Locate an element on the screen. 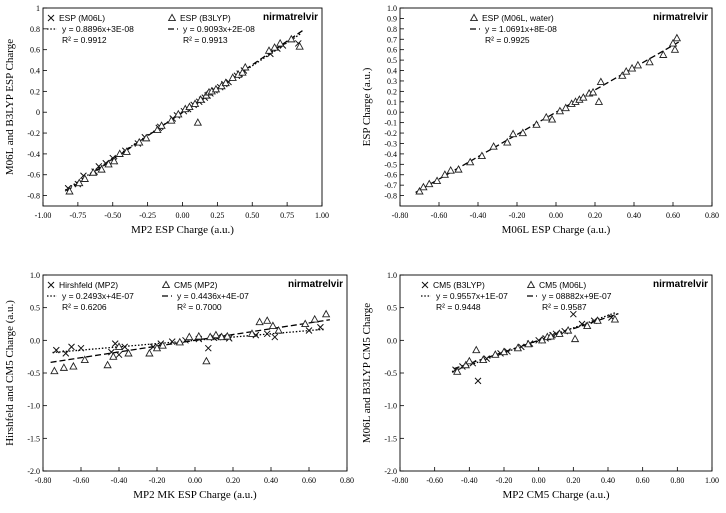  y-tick-label: -0.8 is located at coordinates (33, 196).